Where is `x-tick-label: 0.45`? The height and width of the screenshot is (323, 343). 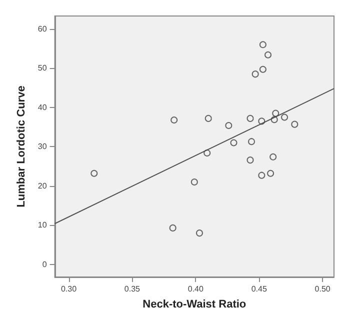 x-tick-label: 0.45 is located at coordinates (259, 289).